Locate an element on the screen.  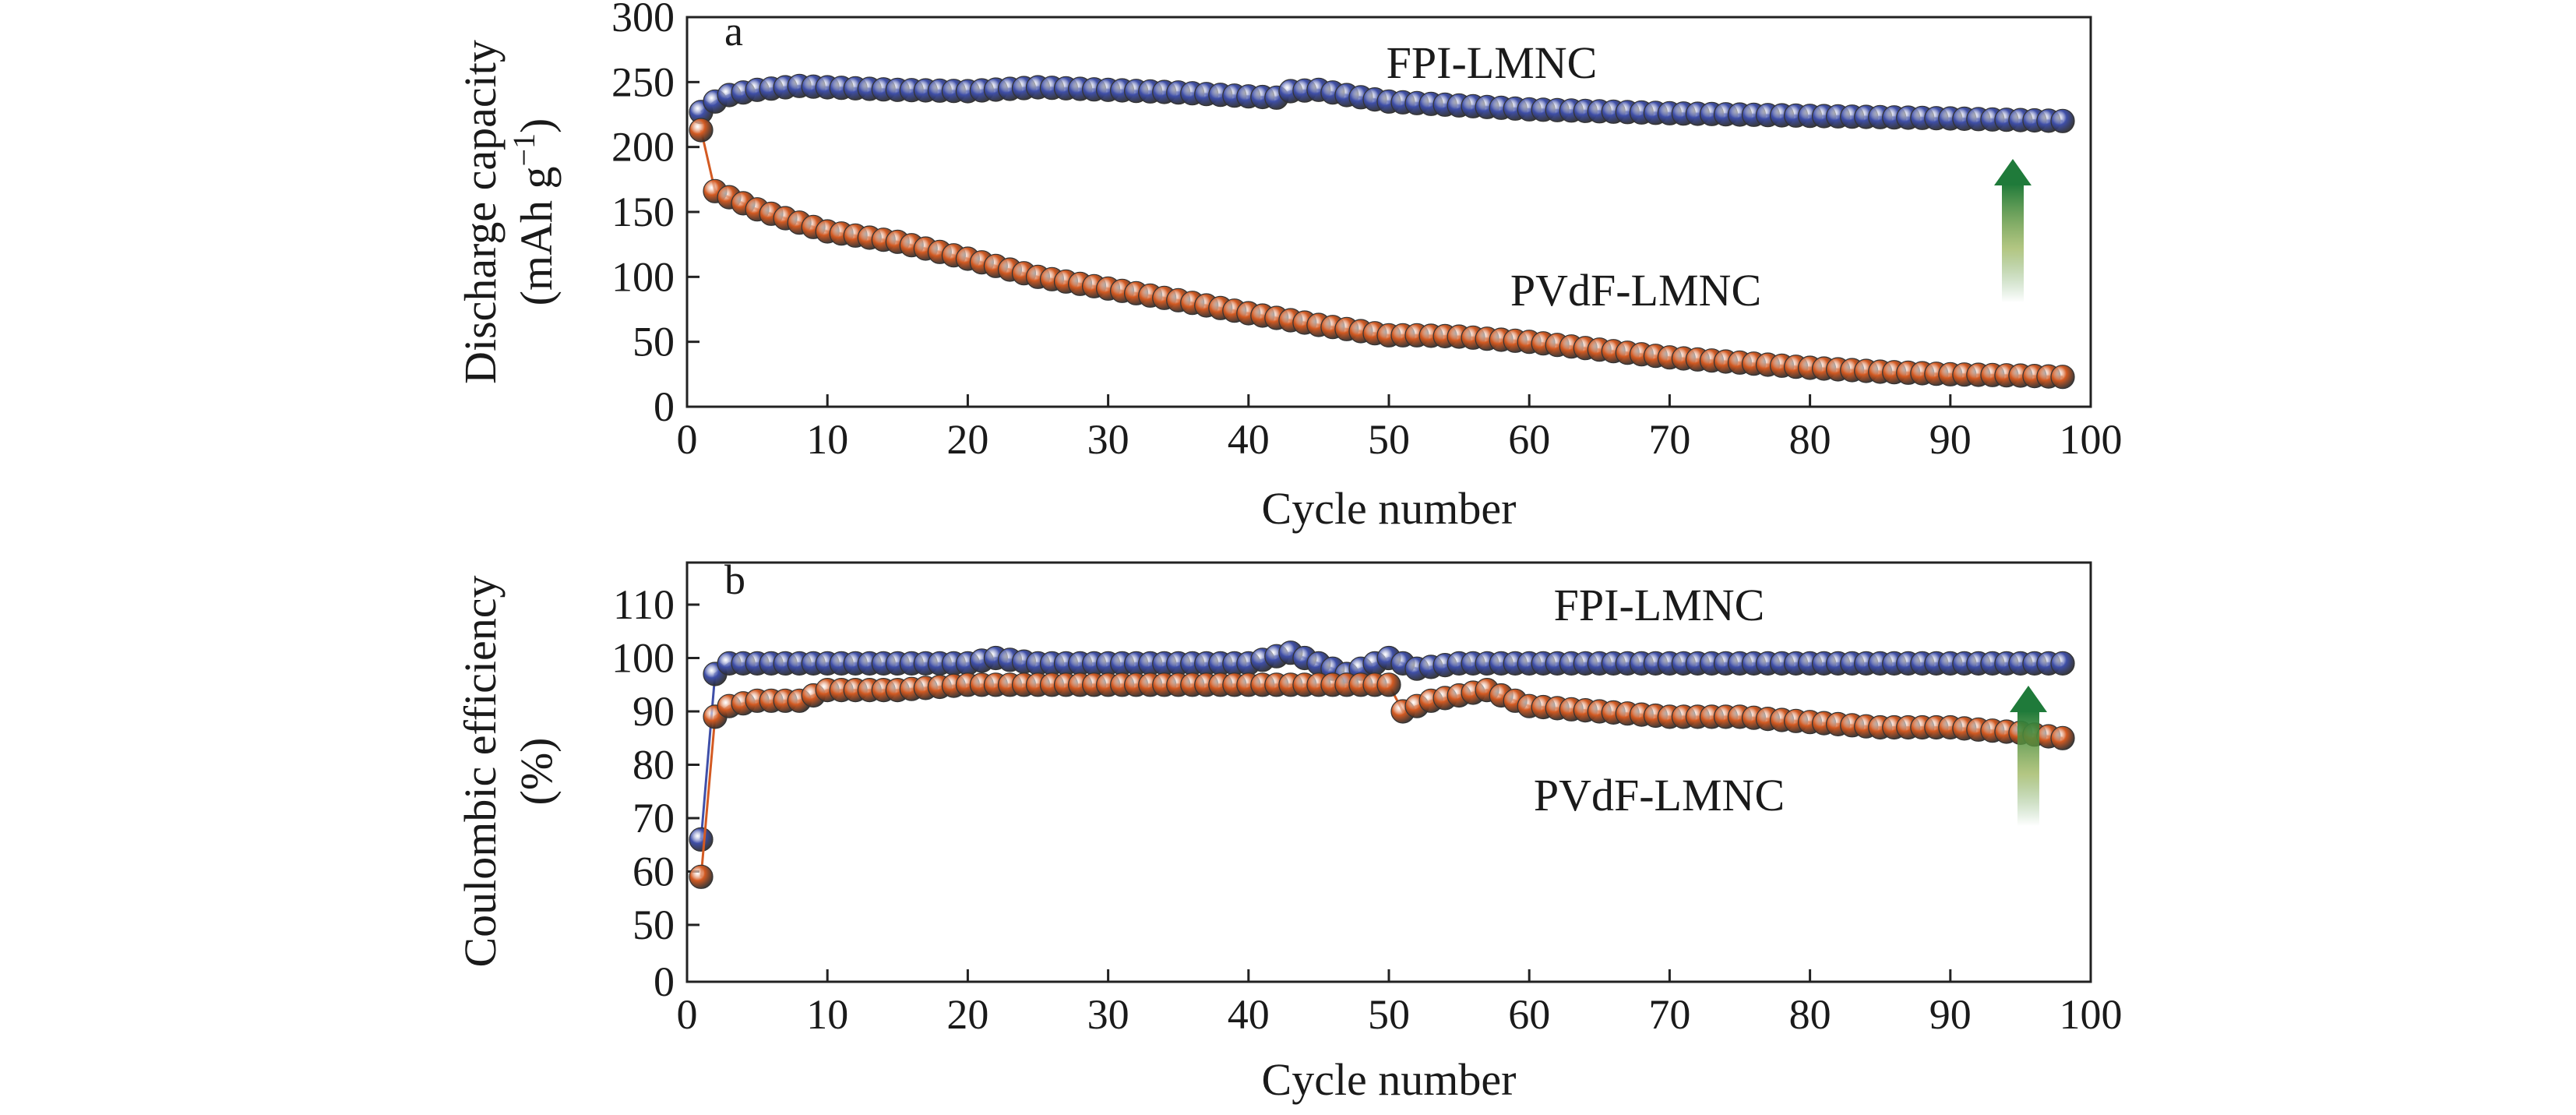
panel-b-x-tick-label: 70 is located at coordinates (1669, 1014).